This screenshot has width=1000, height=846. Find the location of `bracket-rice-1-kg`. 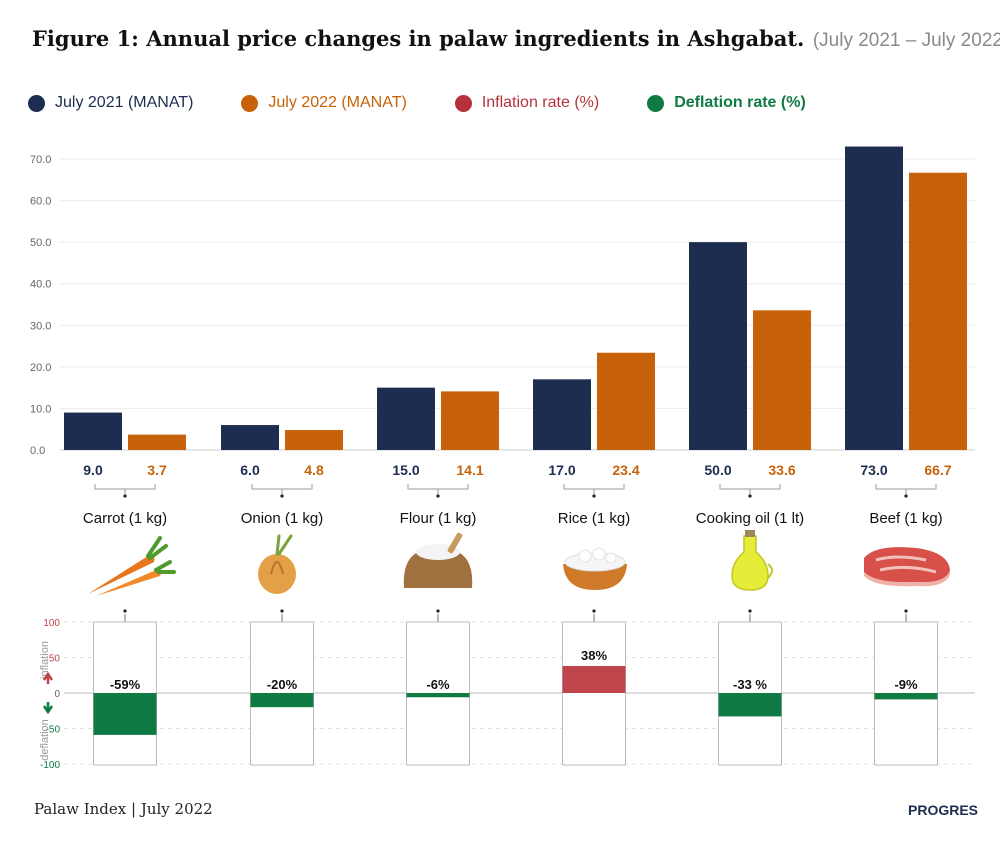

bracket-rice-1-kg is located at coordinates (594, 489).